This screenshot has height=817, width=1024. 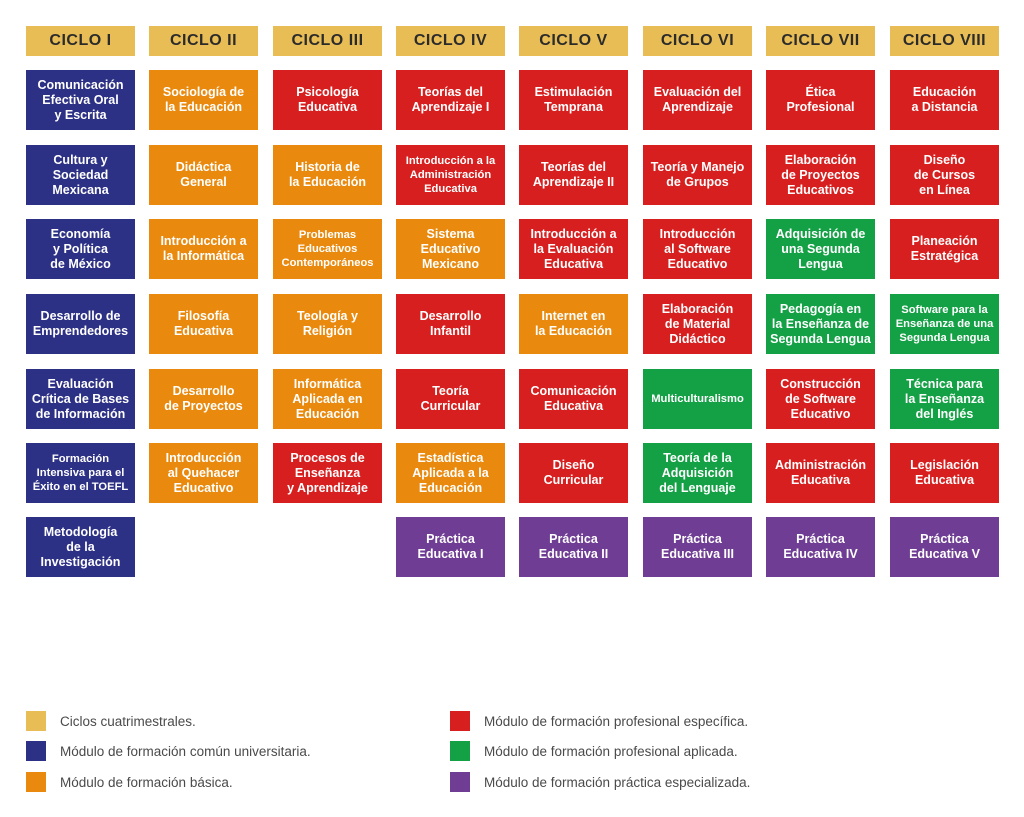 I want to click on course-cell: Desarrollo de Emprendedores, so click(x=80, y=324).